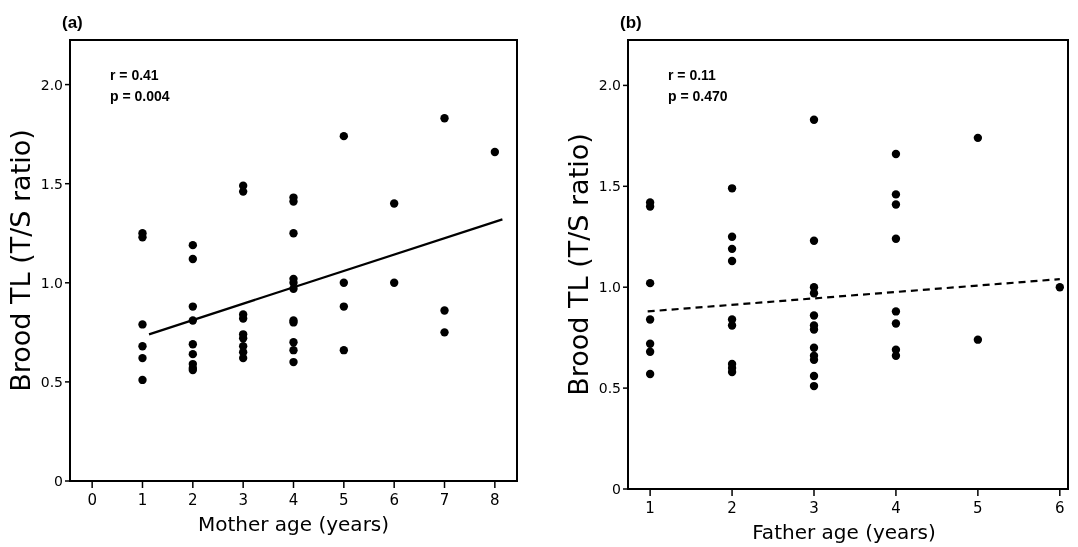 The image size is (1078, 547). Describe the element at coordinates (444, 500) in the screenshot. I see `x-tick-label: 7` at that location.